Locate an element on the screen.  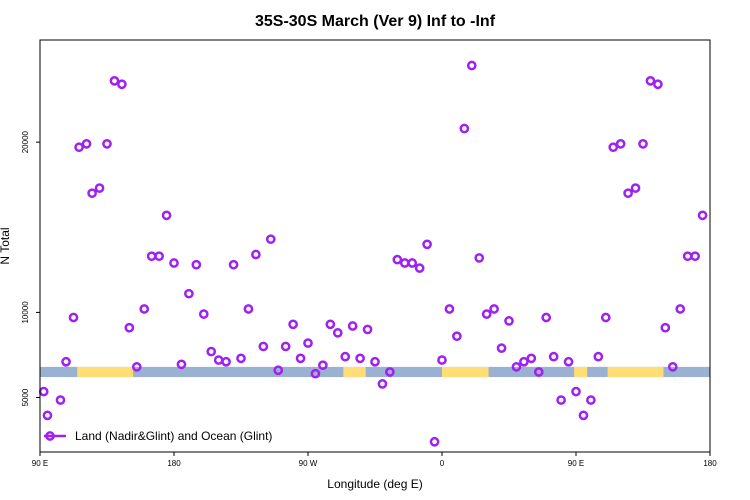
x-tick-label-4: 90 E is located at coordinates (576, 463).